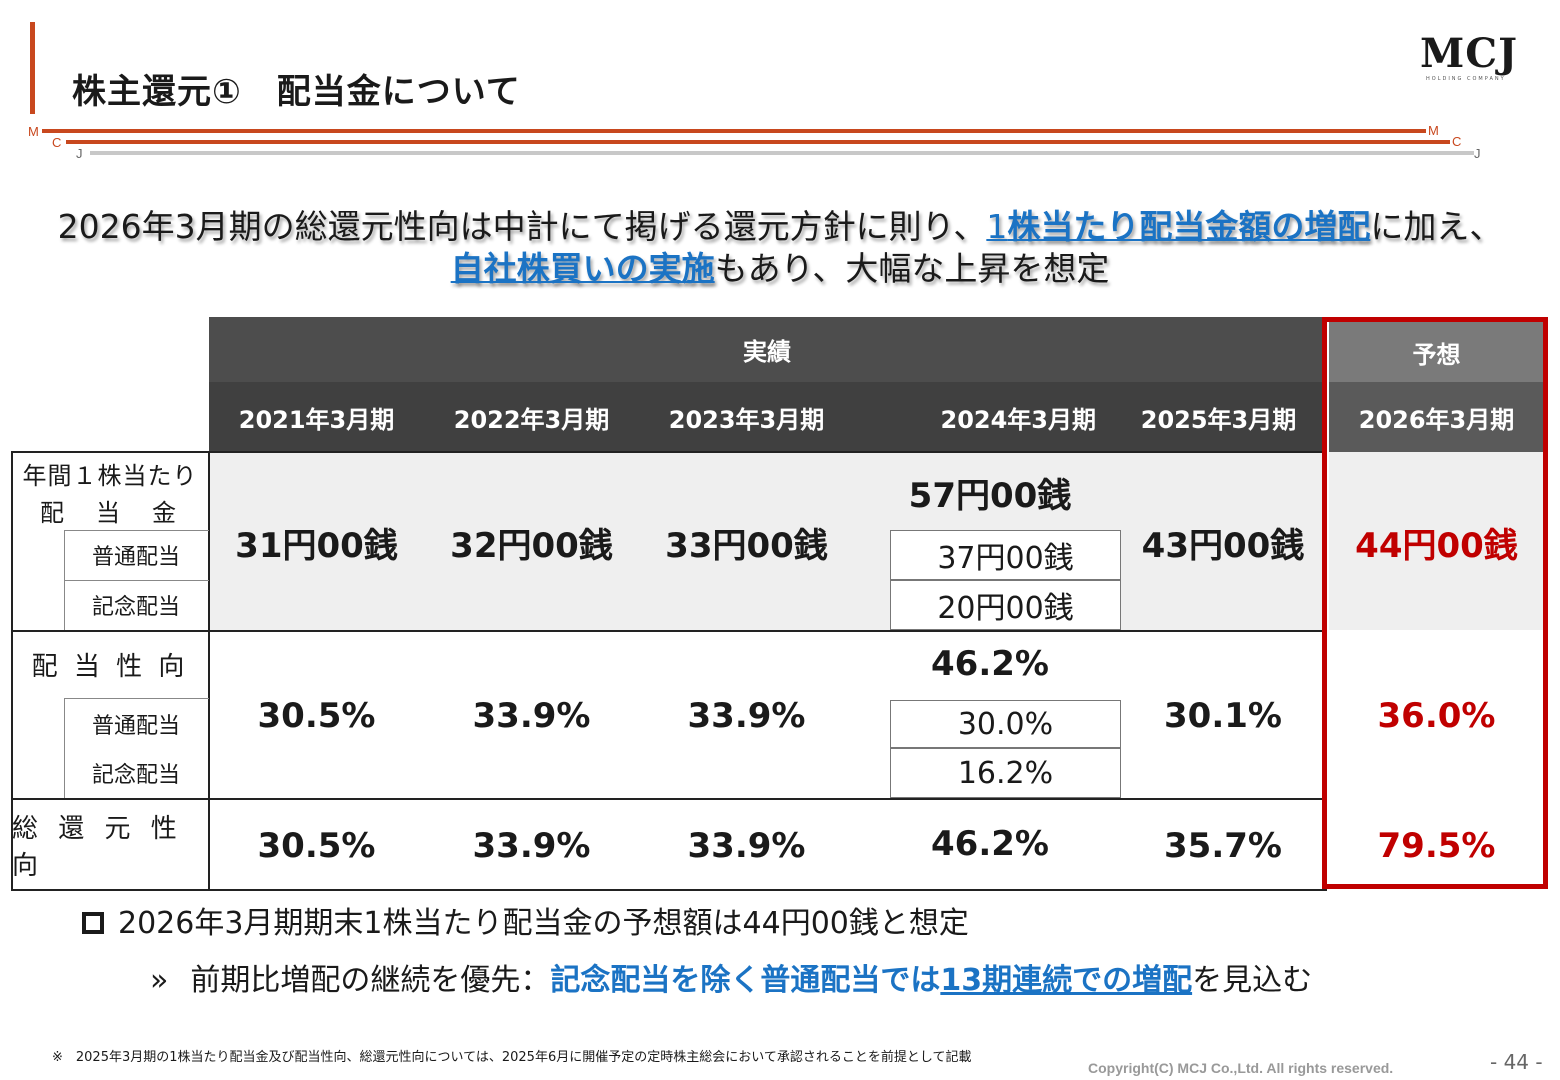 This screenshot has height=1080, width=1560. I want to click on dividend-row-bg, so click(767, 541).